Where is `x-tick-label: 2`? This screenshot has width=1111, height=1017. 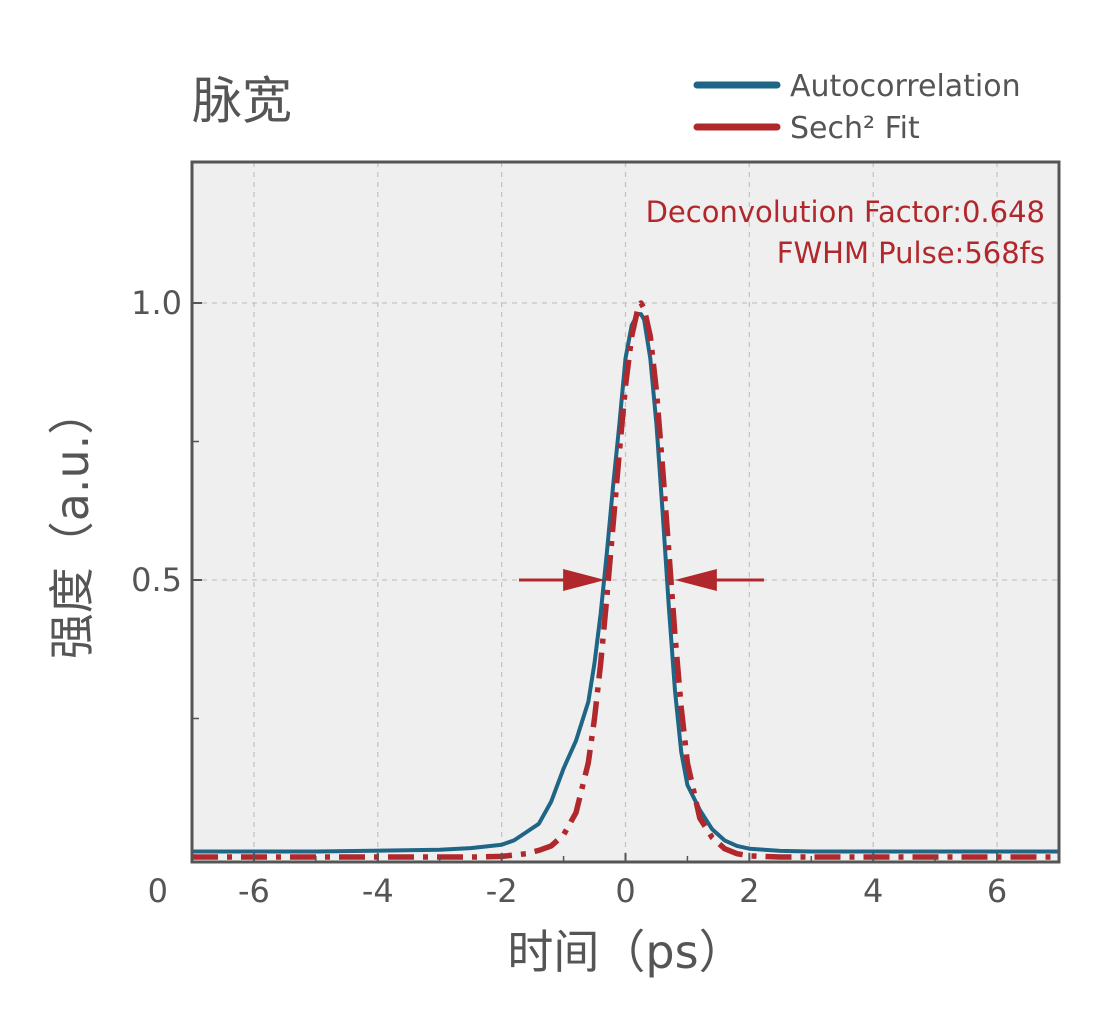 x-tick-label: 2 is located at coordinates (749, 891).